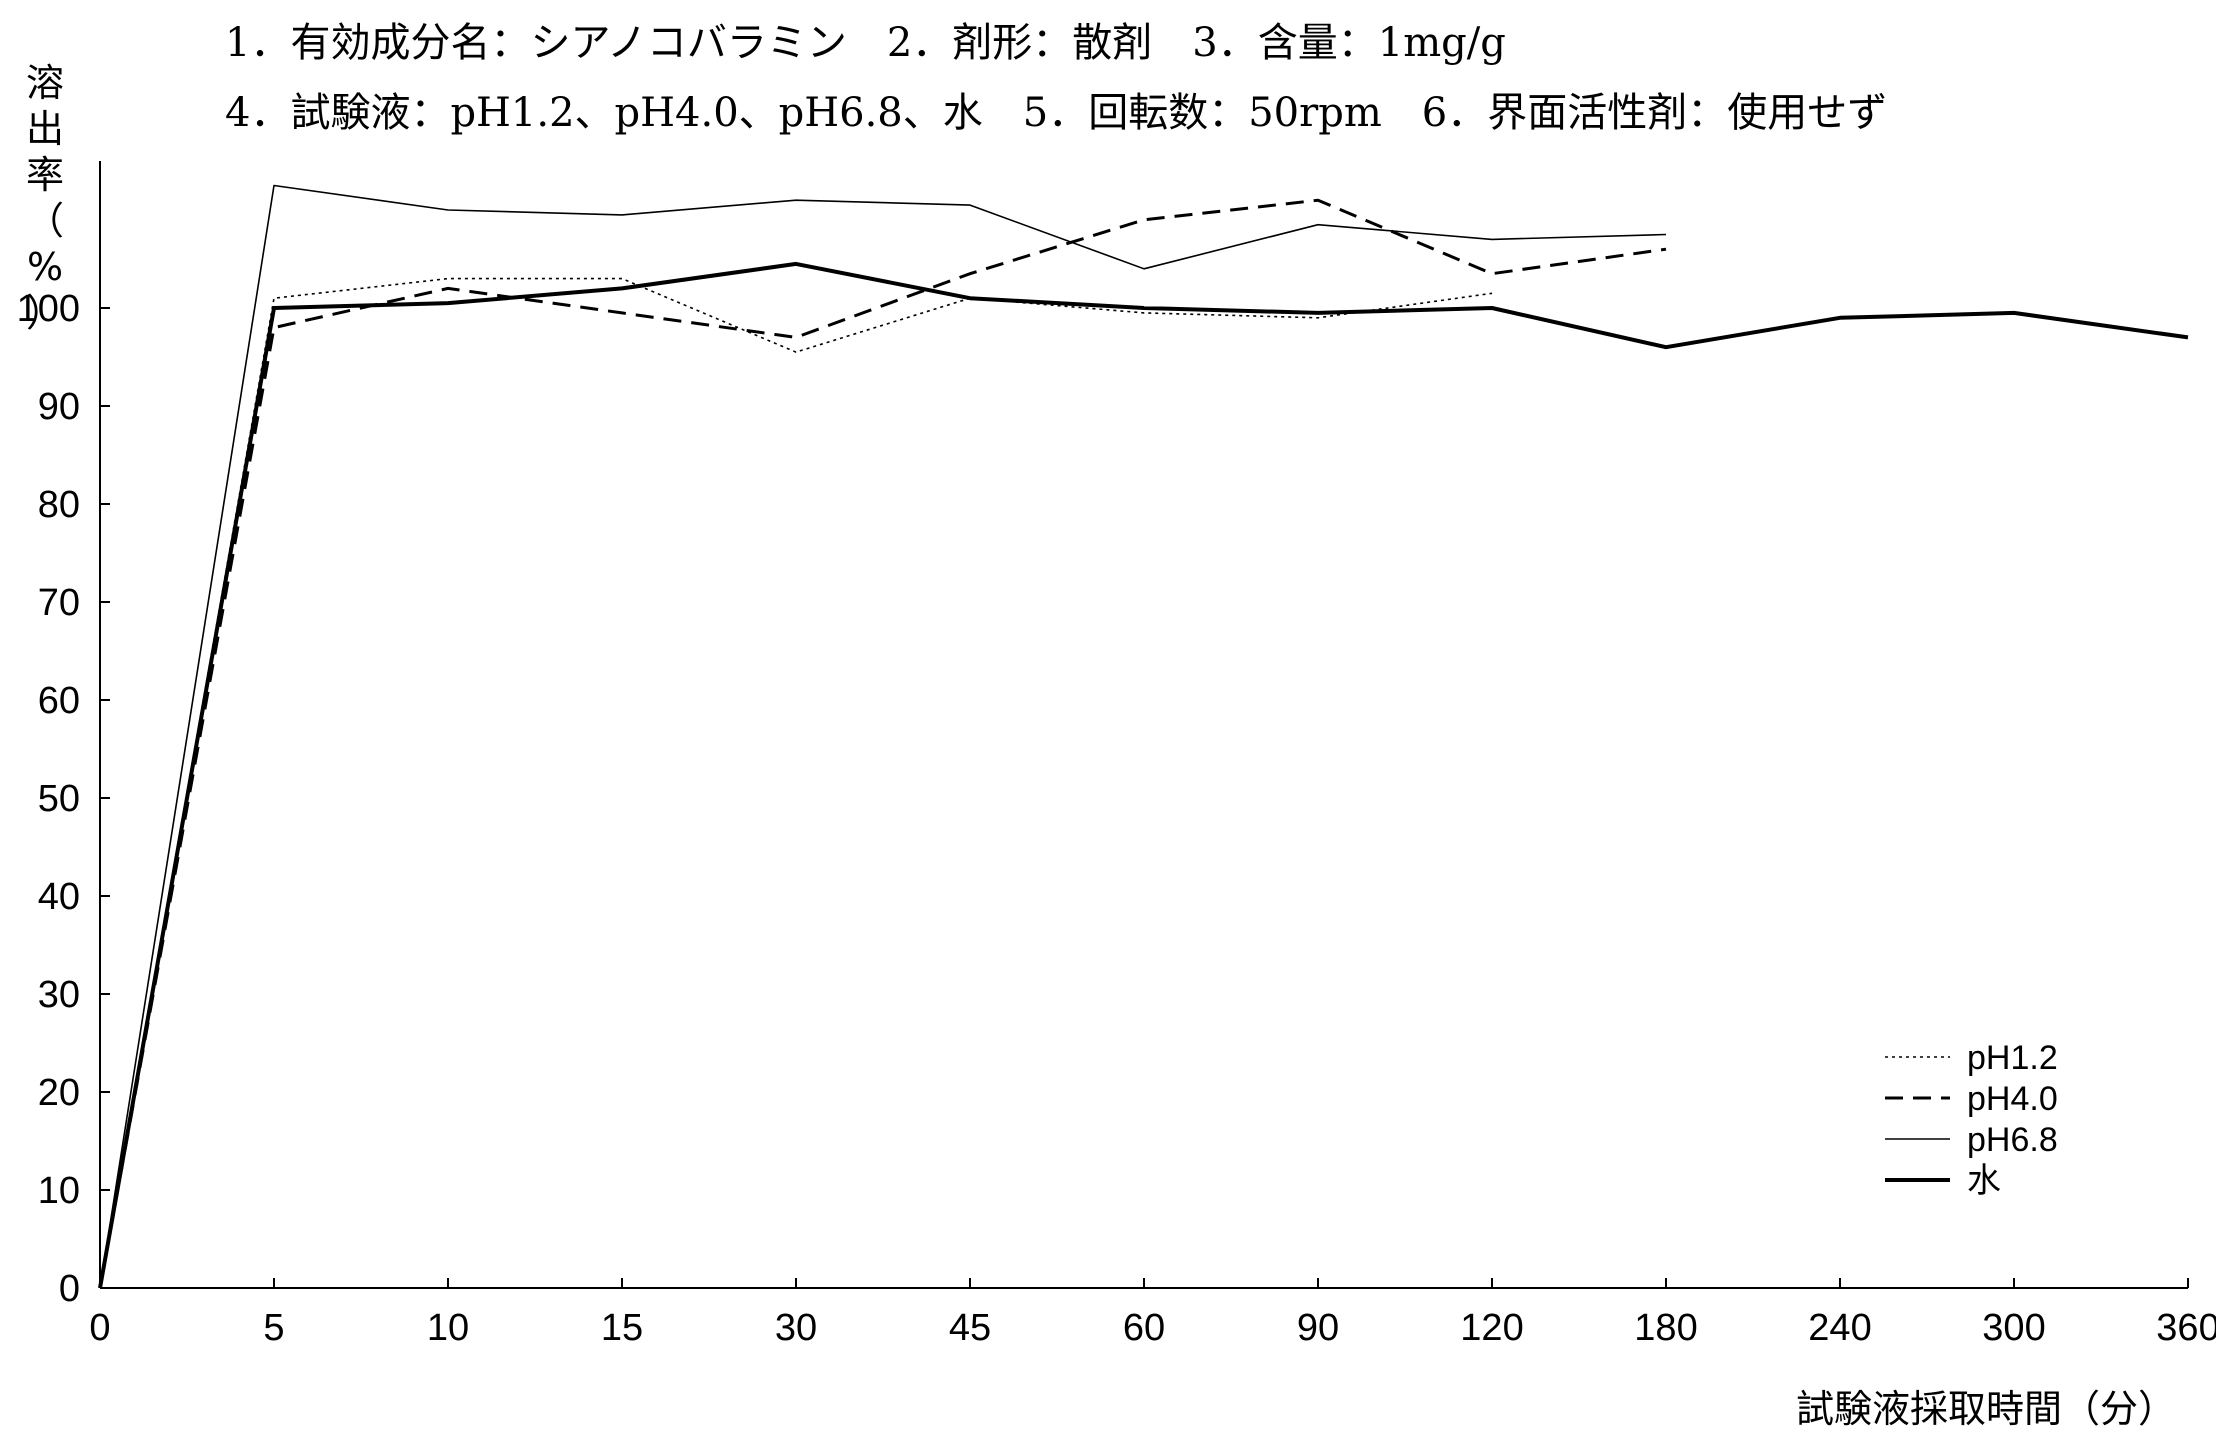  Describe the element at coordinates (1144, 1328) in the screenshot. I see `x-tick-label-60: 60` at that location.